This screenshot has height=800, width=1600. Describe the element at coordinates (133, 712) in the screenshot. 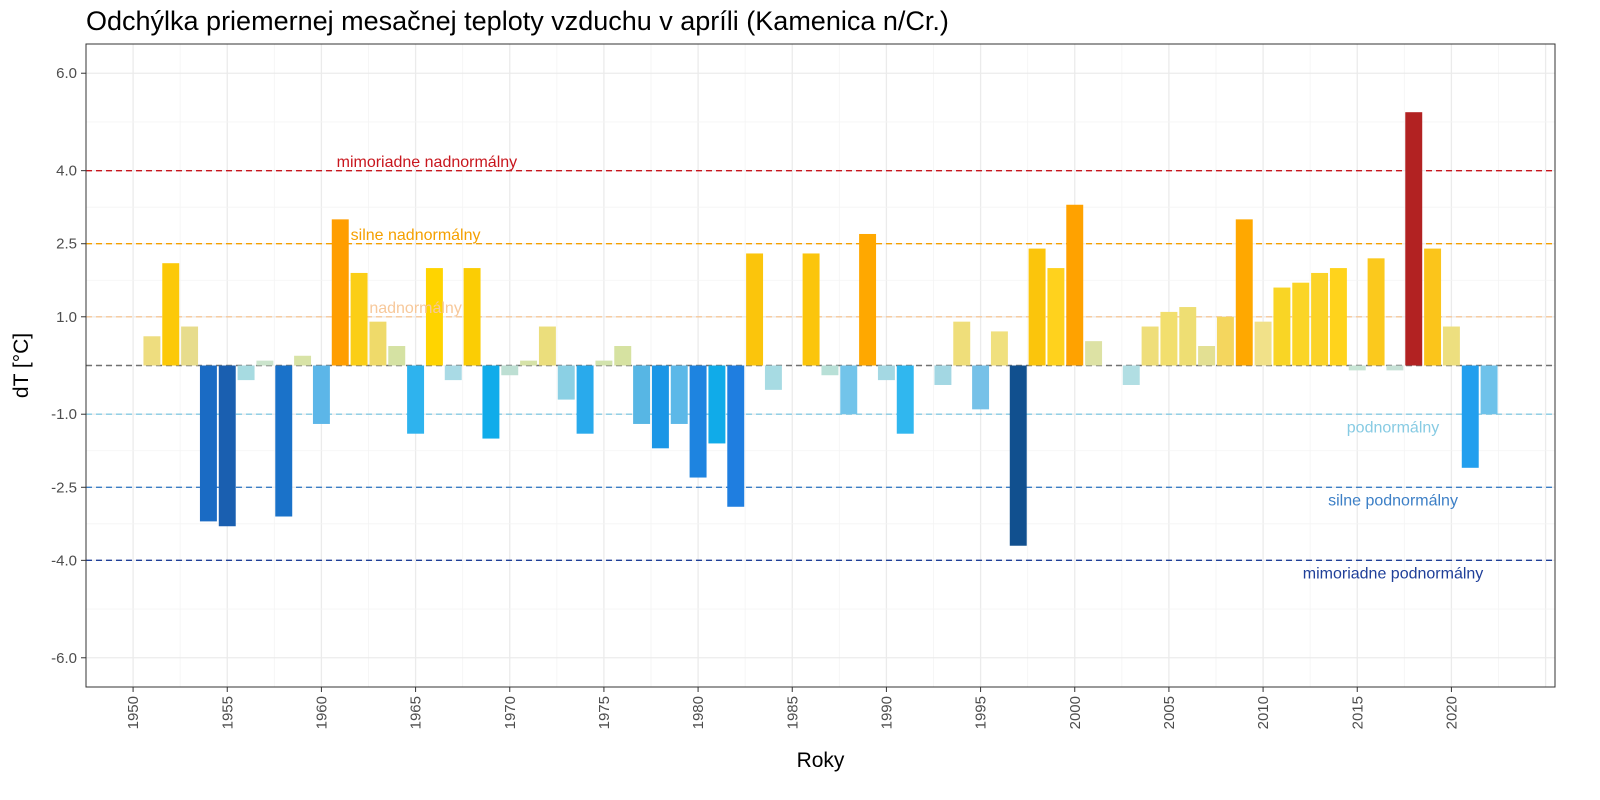

I see `x-tick-label: 1950` at that location.